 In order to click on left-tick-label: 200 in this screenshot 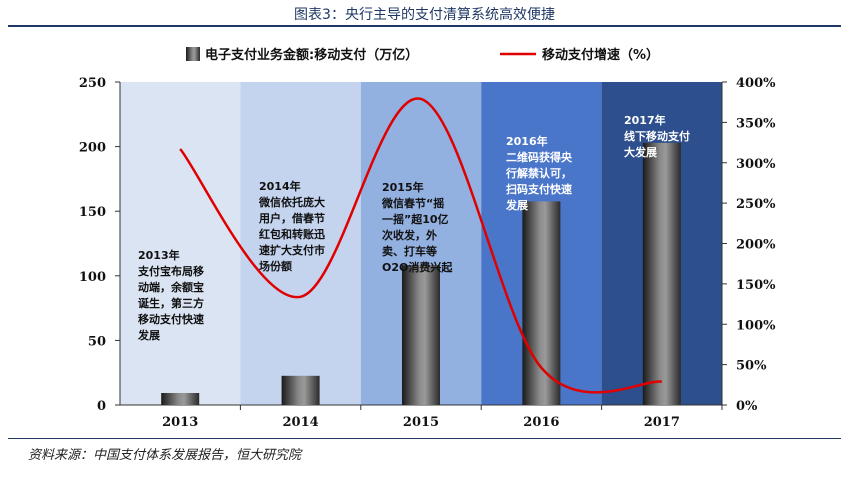, I will do `click(92, 148)`.